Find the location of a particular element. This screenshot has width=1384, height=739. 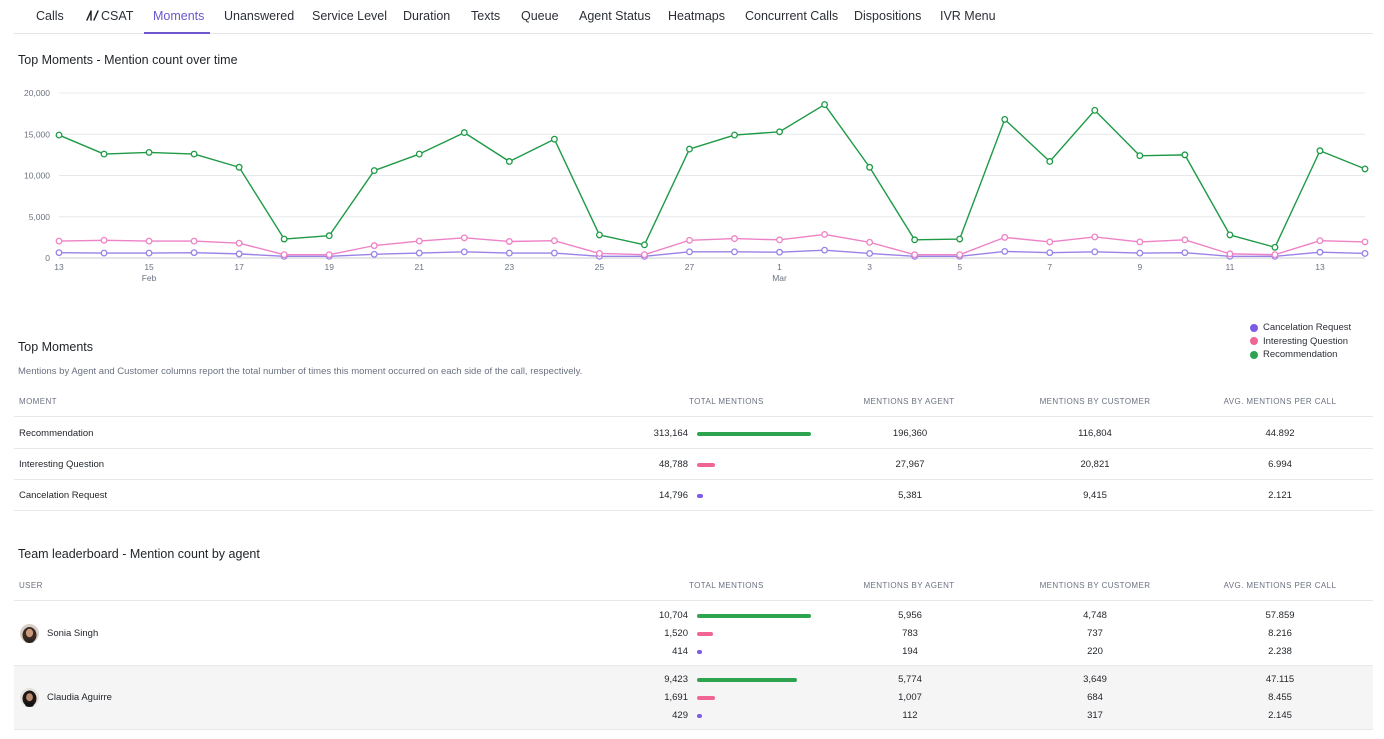

leaderboard-row: Claudia Aguirre is located at coordinates (693, 698).